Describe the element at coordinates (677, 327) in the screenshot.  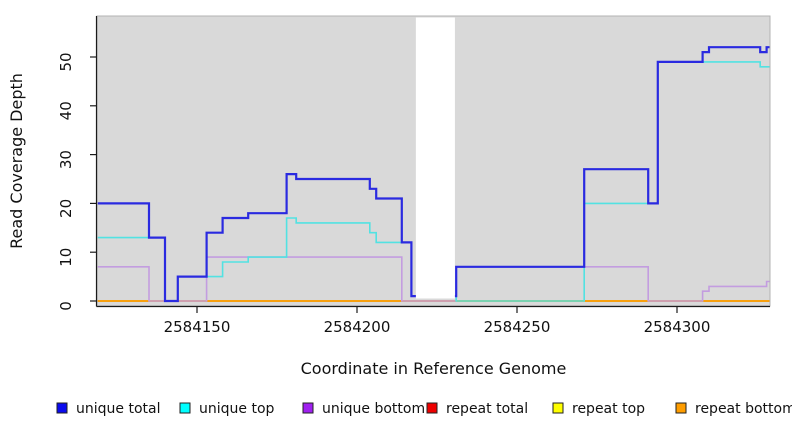
I see `x-tick-label: 2584300` at that location.